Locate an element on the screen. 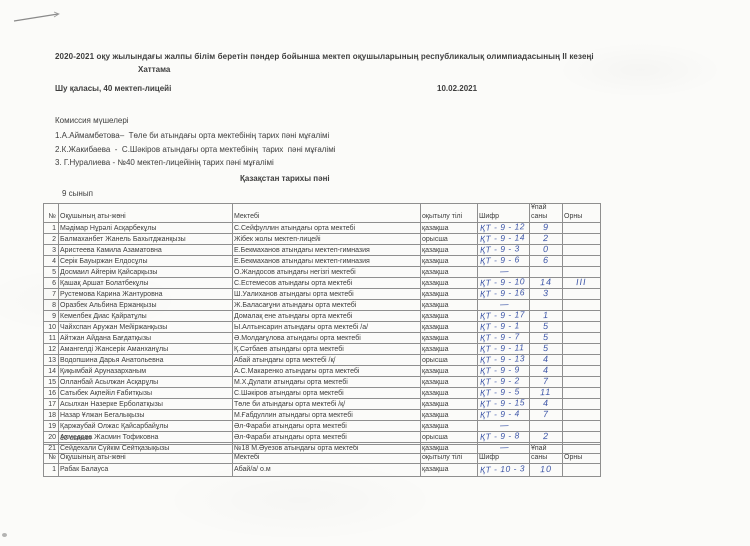 The width and height of the screenshot is (750, 546). handwritten-score: 4 is located at coordinates (546, 360).